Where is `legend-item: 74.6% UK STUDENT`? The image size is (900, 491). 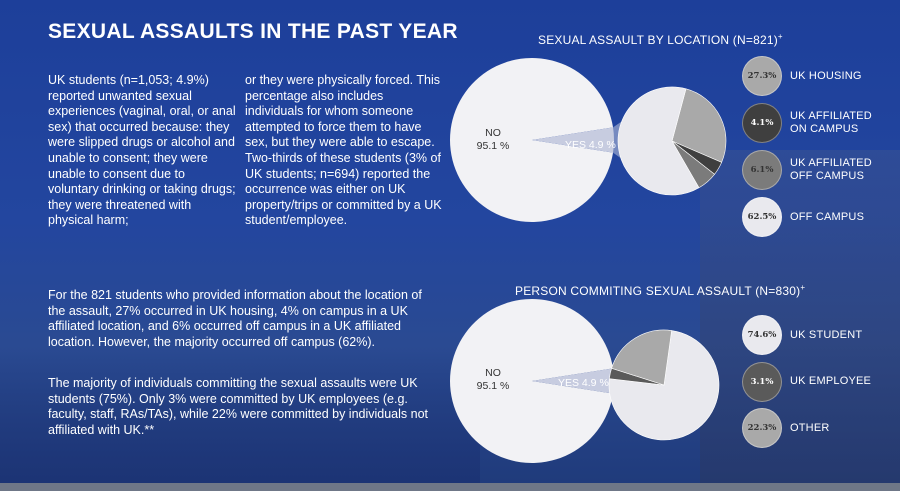 legend-item: 74.6% UK STUDENT is located at coordinates (821, 335).